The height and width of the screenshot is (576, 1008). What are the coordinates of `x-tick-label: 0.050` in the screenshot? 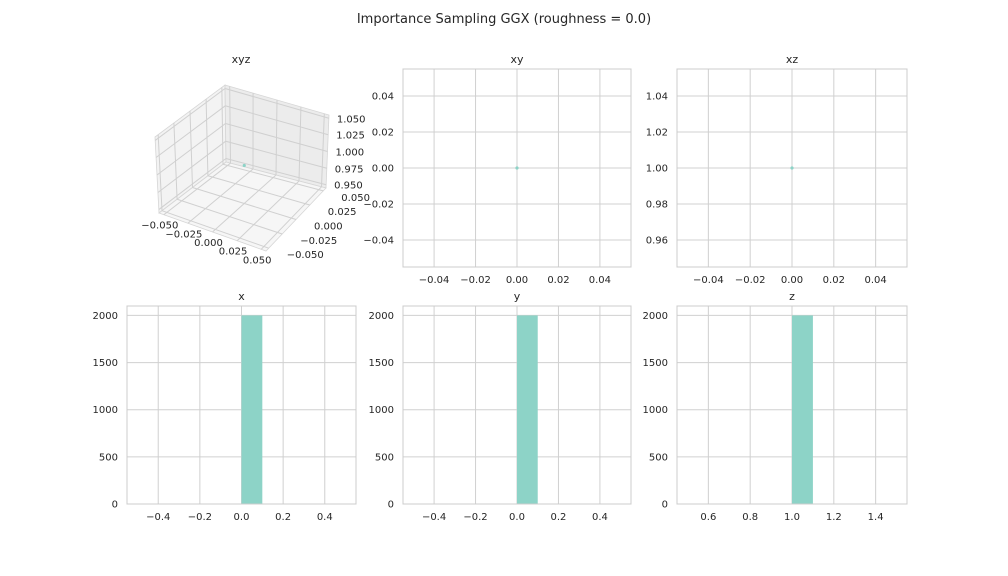 It's located at (257, 260).